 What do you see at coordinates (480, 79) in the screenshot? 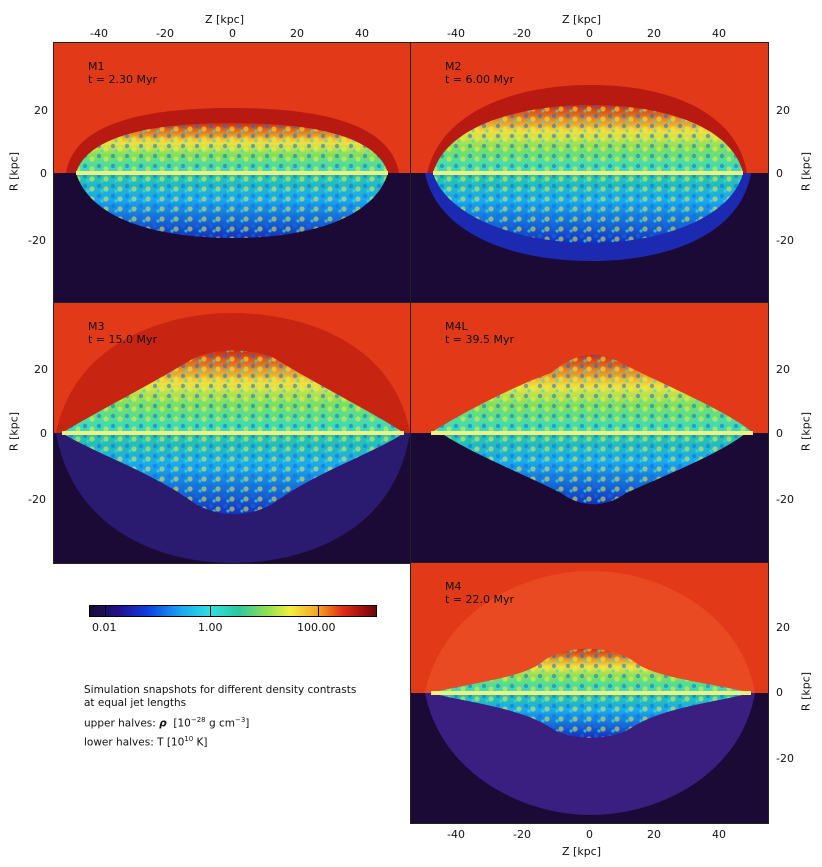
I see `panel-m2-time: t = 6.00 Myr` at bounding box center [480, 79].